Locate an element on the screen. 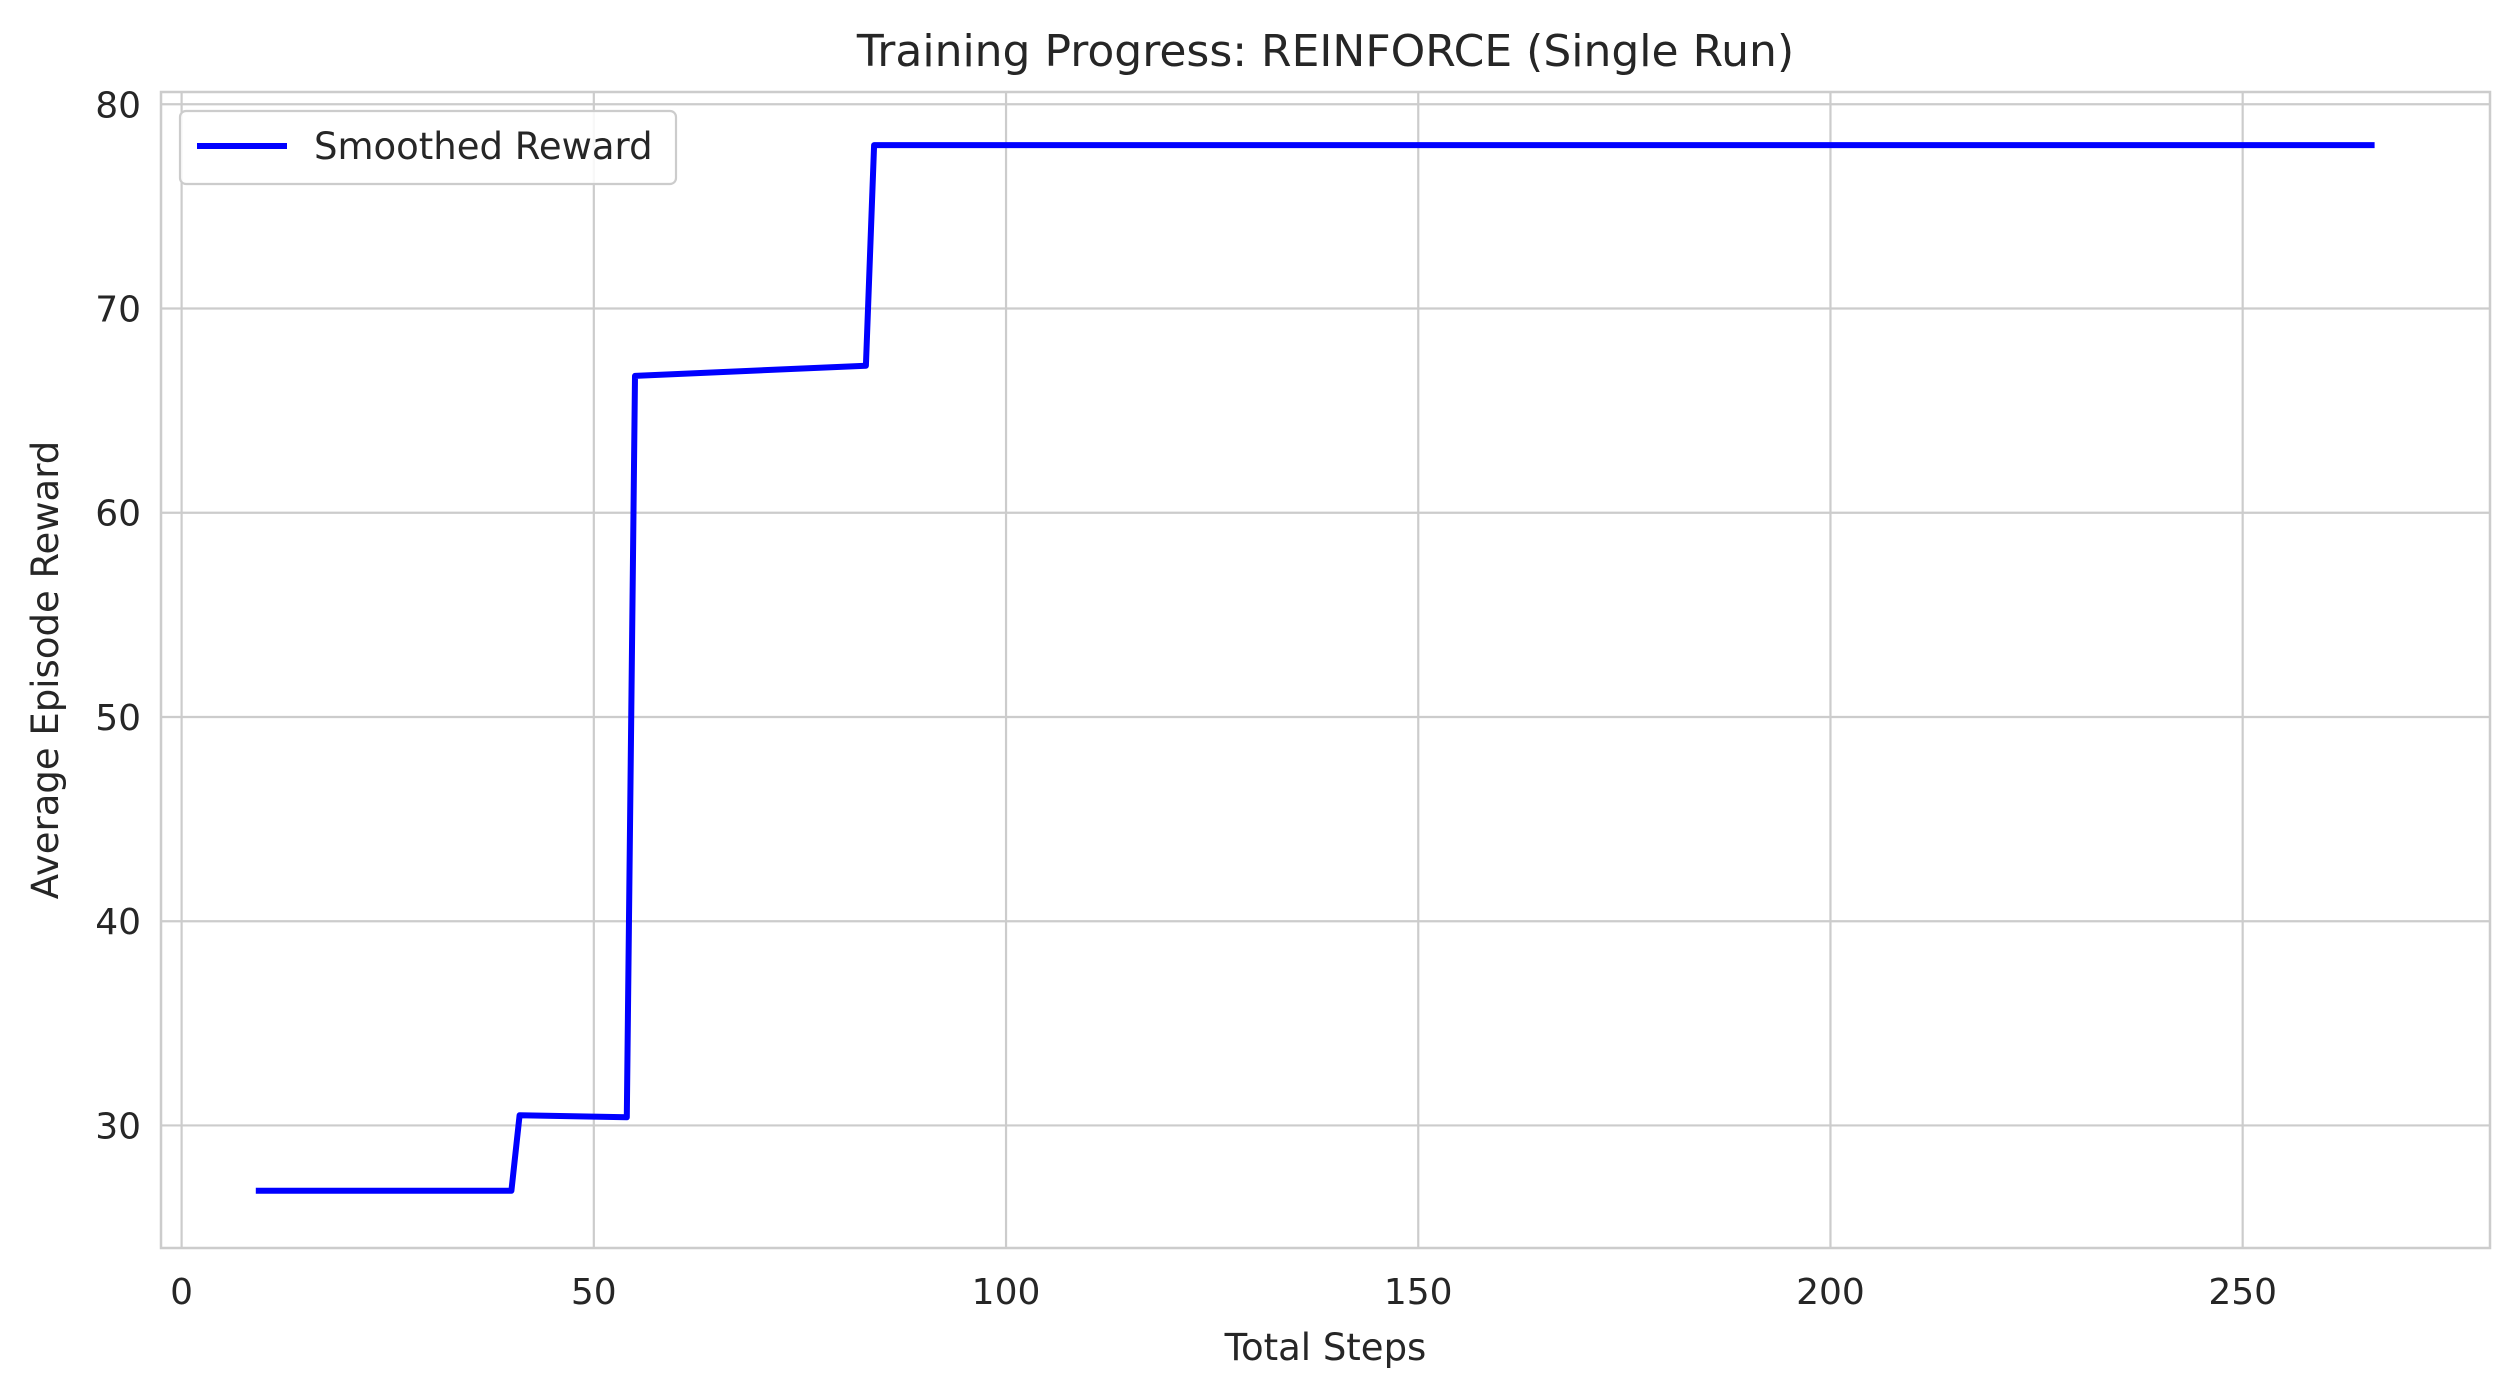  legend-box is located at coordinates (428, 147).